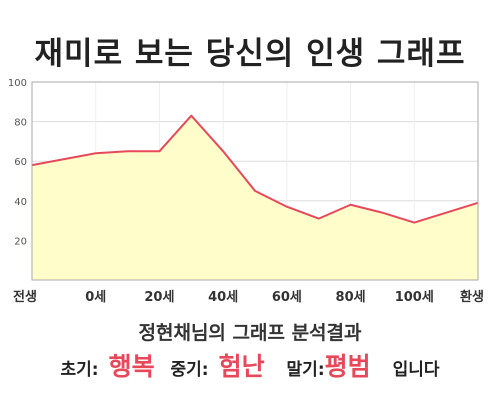 This screenshot has height=400, width=500. What do you see at coordinates (250, 333) in the screenshot?
I see `analysis-summary: 정현채님의 그래프 분석결과` at bounding box center [250, 333].